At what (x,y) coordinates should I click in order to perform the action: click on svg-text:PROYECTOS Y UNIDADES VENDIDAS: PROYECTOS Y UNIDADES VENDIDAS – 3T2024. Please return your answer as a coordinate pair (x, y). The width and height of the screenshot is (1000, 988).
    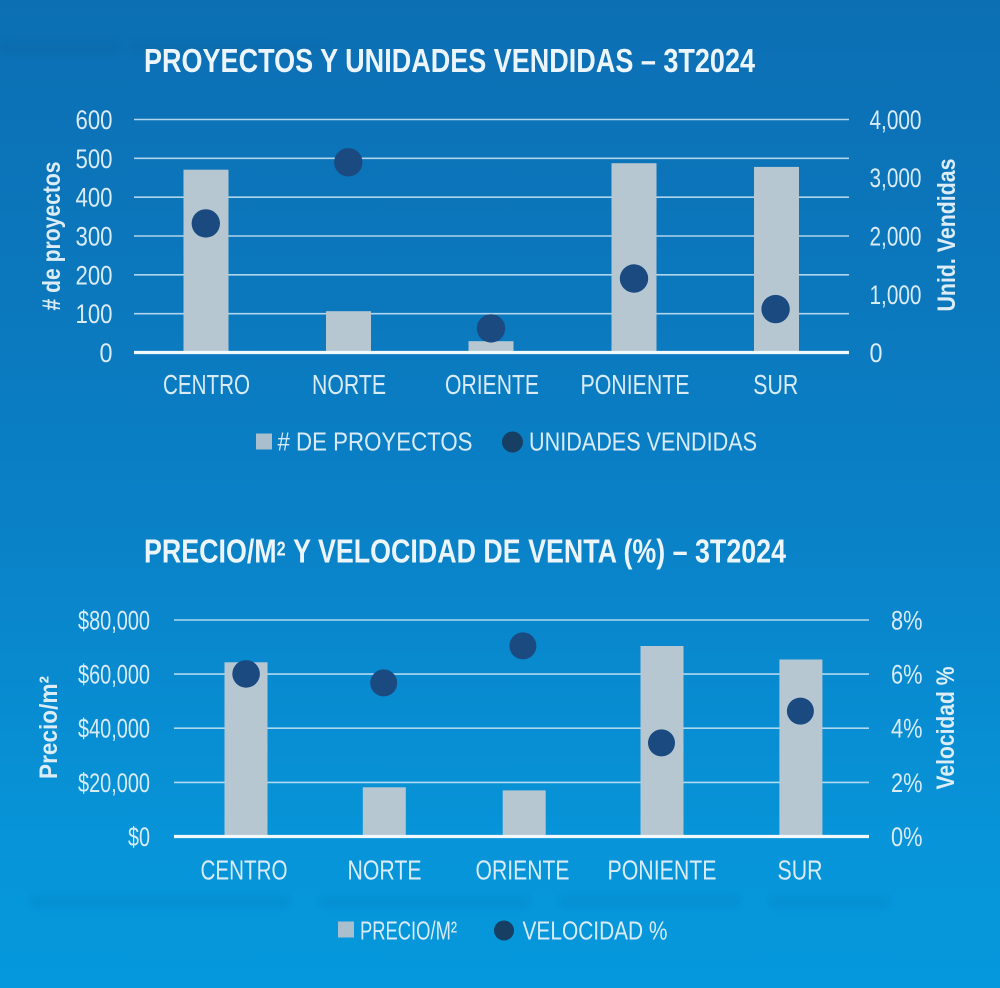
    Looking at the image, I should click on (450, 60).